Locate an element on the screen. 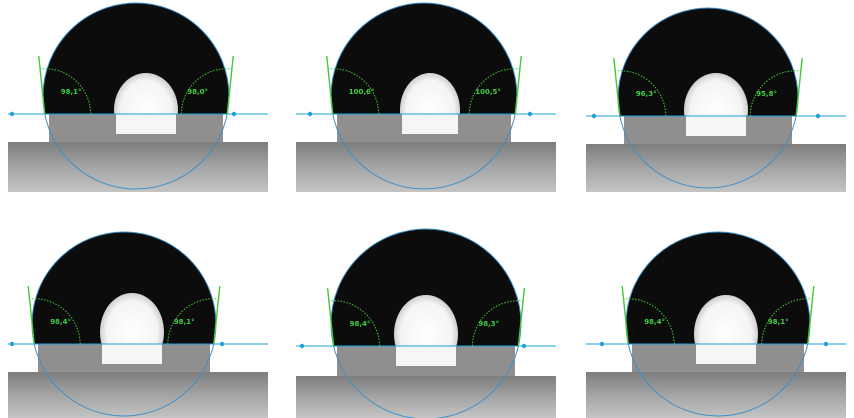  panel-svg: 100,6° 100,5° is located at coordinates (426, 97).